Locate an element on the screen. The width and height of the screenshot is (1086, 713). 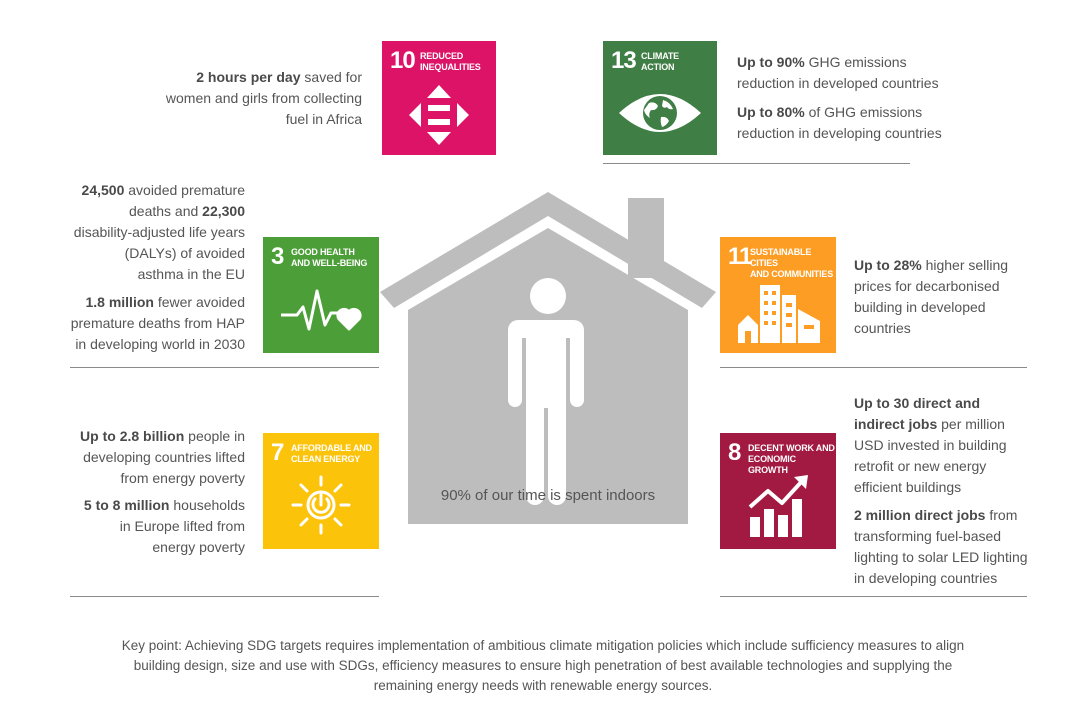
divider-bottom-right is located at coordinates (873, 596).